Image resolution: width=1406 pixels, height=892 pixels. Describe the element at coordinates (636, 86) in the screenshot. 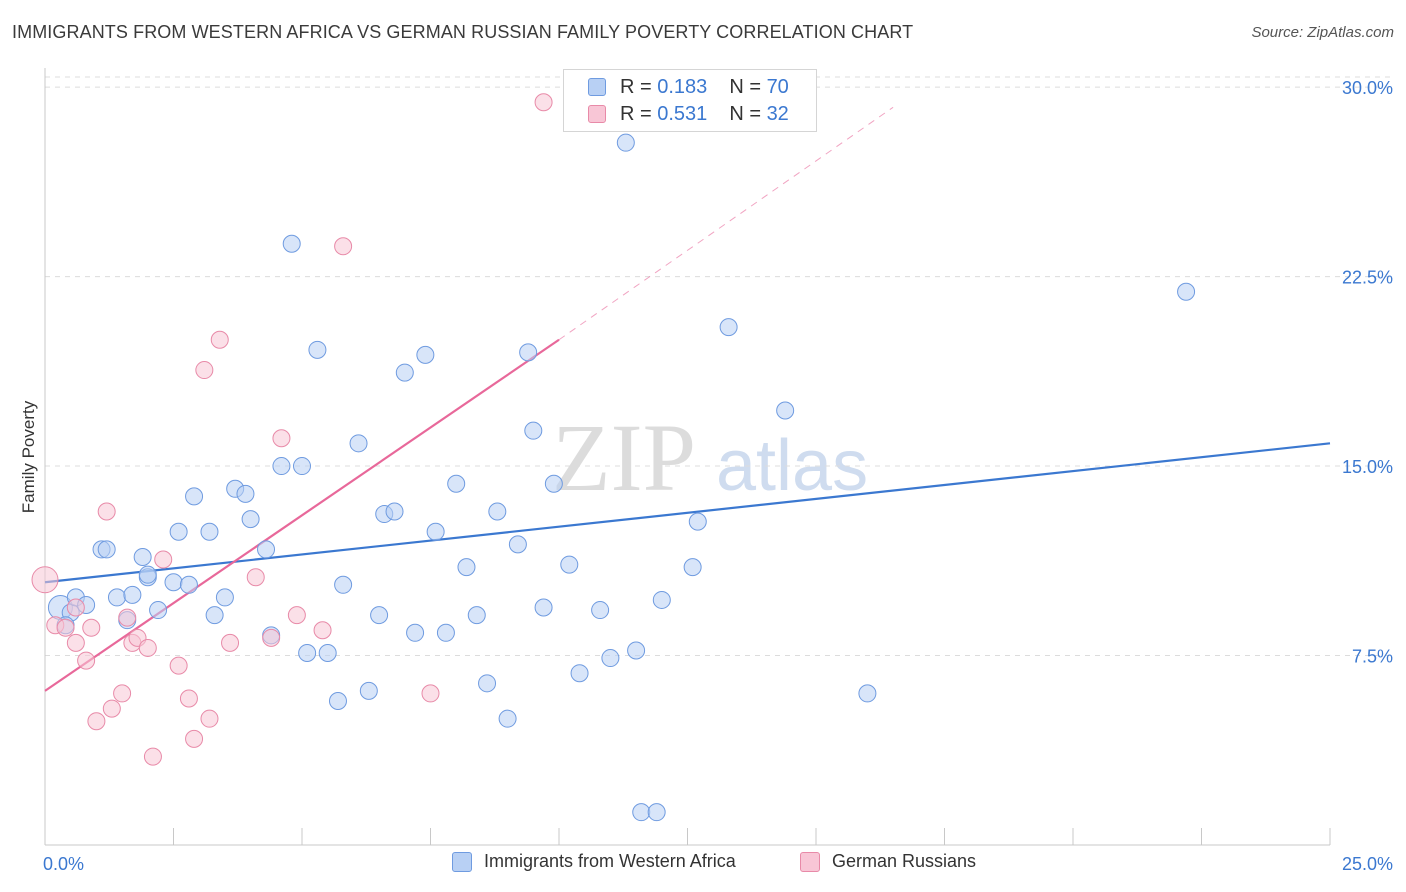

I see `r-label: R =` at that location.